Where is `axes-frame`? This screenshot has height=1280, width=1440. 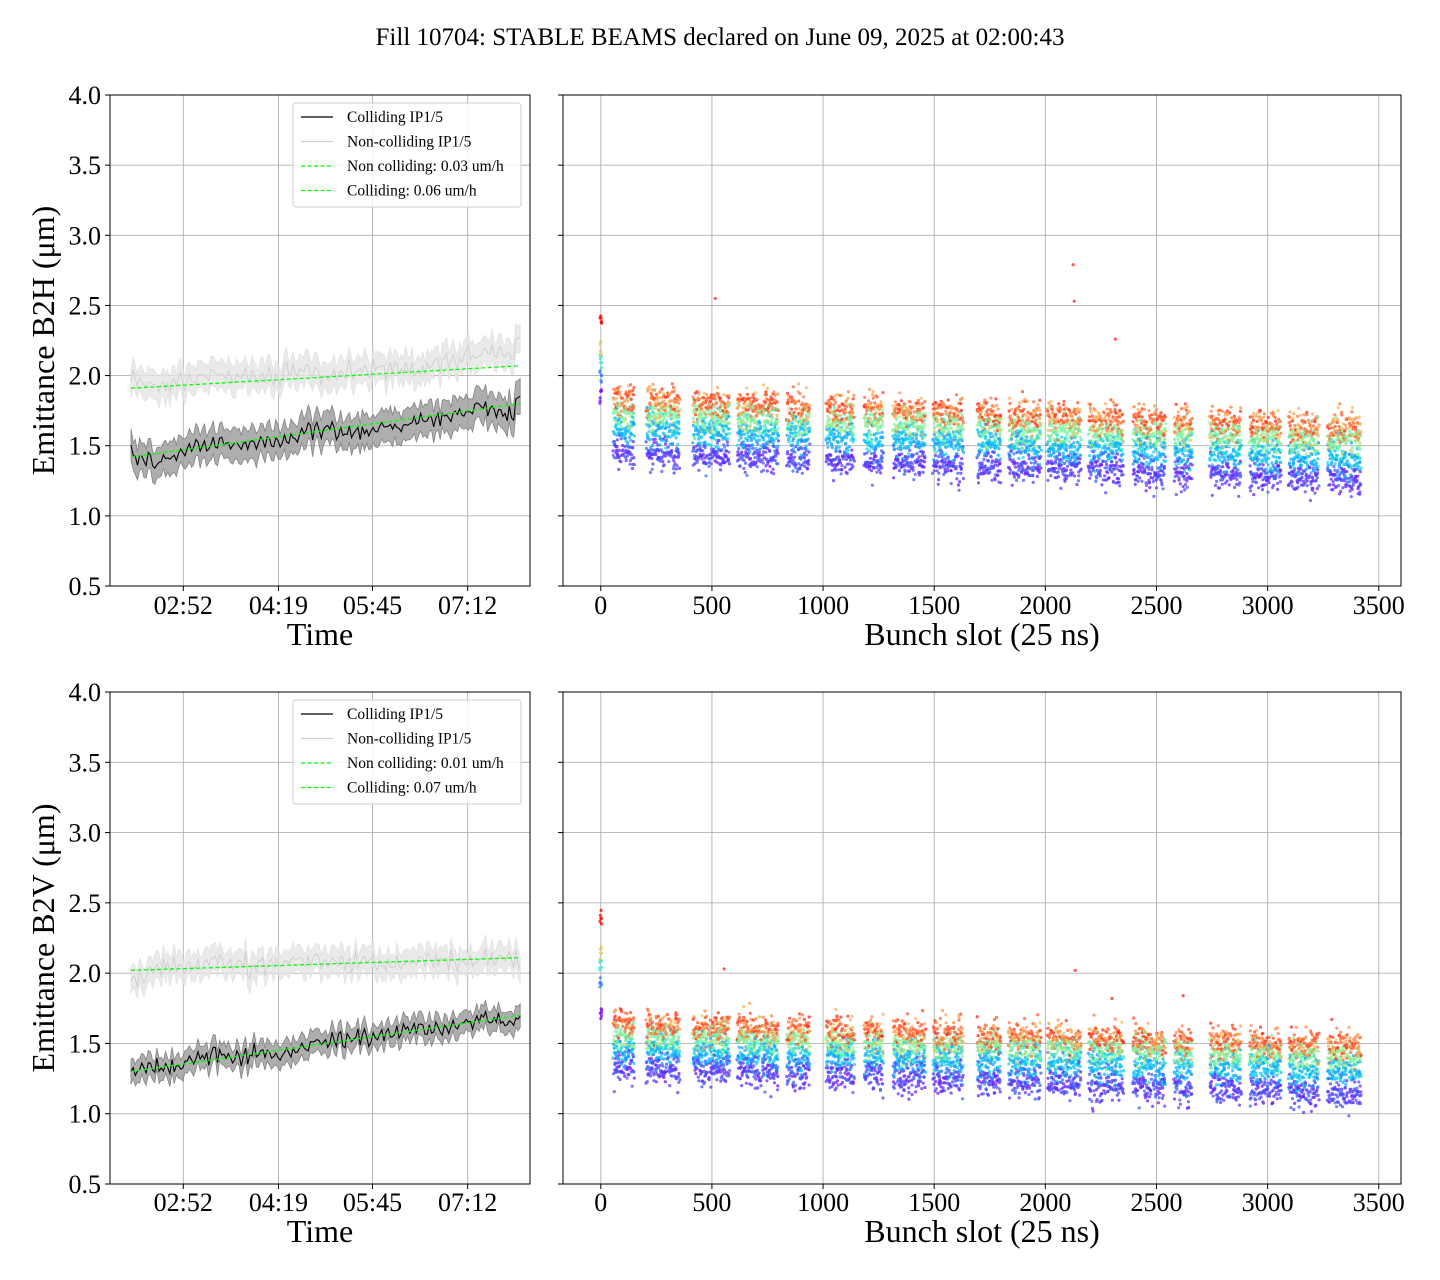
axes-frame is located at coordinates (320, 340).